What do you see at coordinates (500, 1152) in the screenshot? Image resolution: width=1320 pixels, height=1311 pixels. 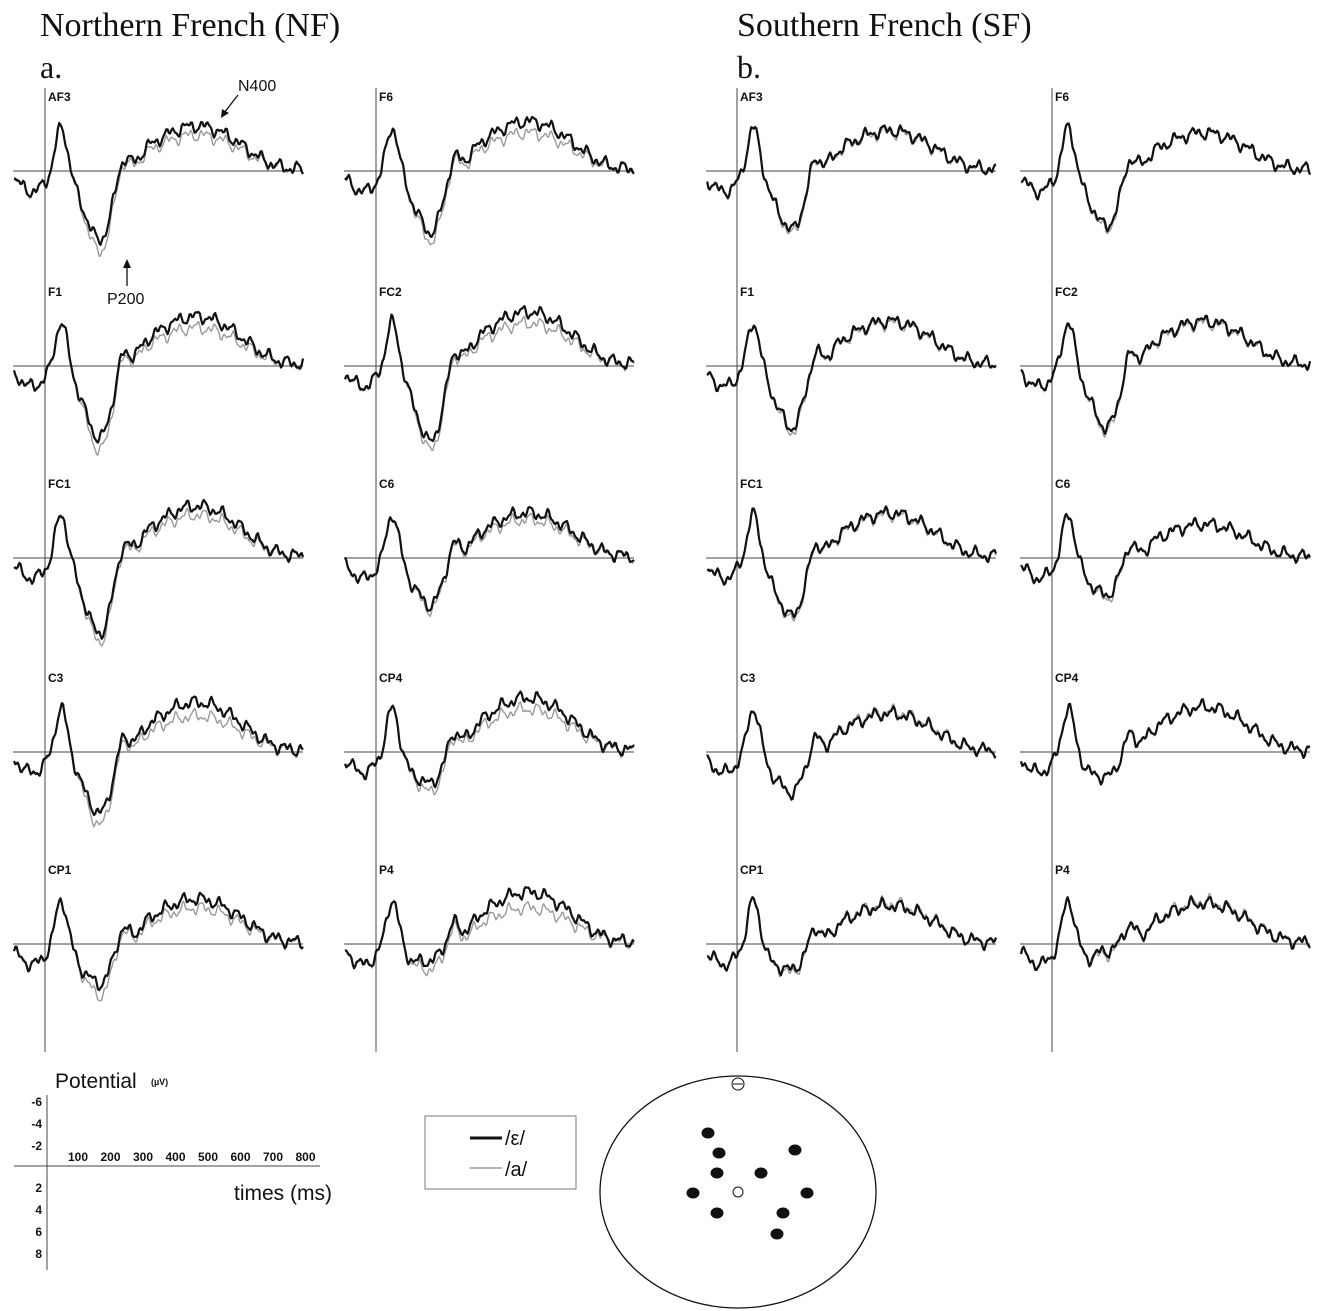 I see `legend-box` at bounding box center [500, 1152].